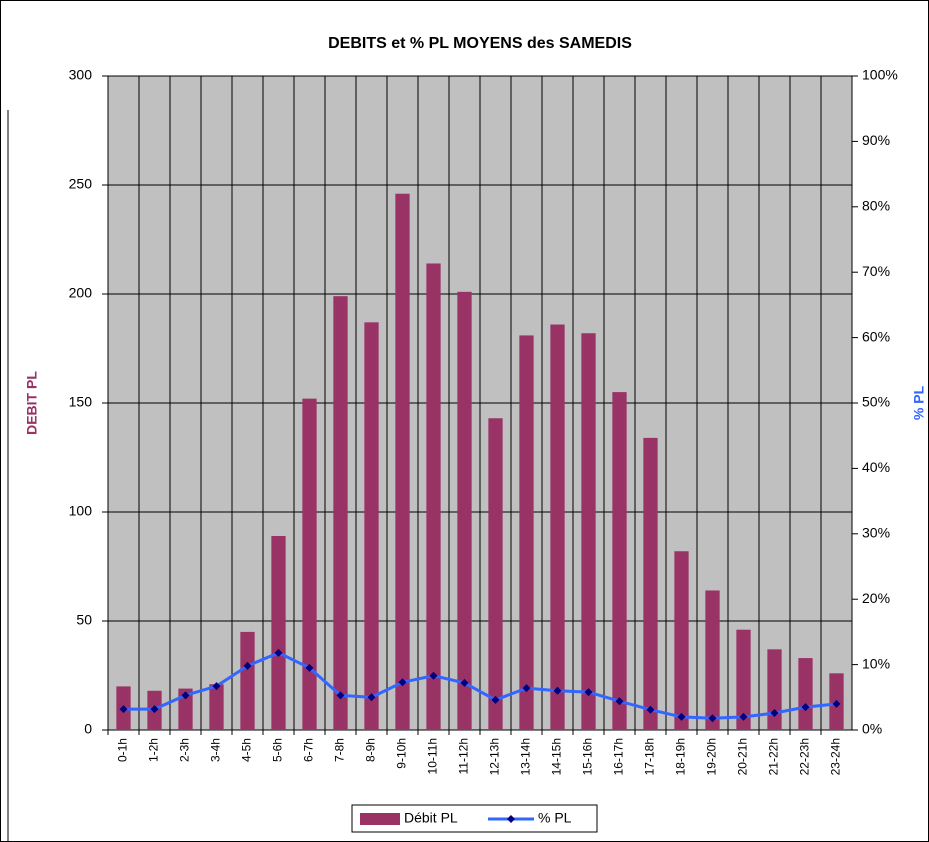 This screenshot has height=842, width=929. I want to click on y-tick-label: 300, so click(81, 75).